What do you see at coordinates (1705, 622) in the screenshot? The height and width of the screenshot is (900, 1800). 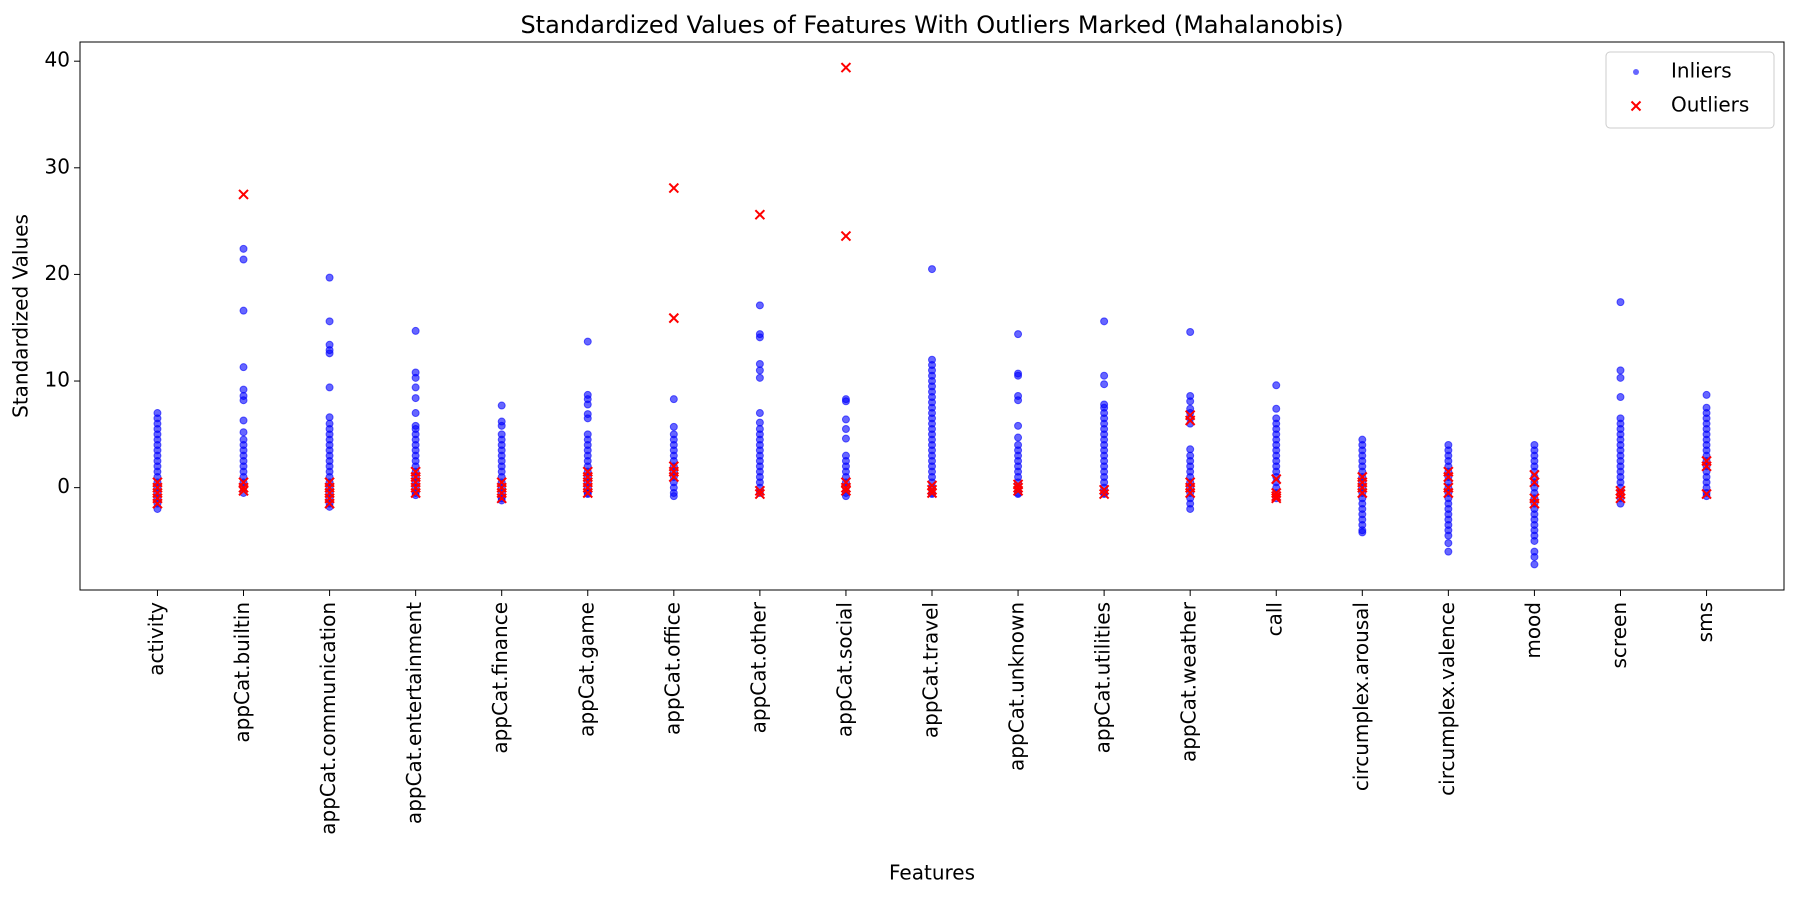 I see `x-tick-label: sms` at bounding box center [1705, 622].